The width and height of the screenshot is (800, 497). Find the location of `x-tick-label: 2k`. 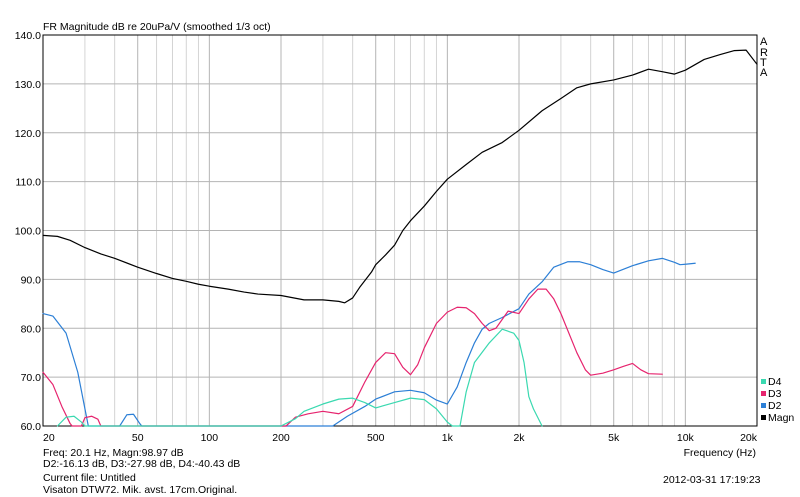

x-tick-label: 2k is located at coordinates (519, 438).